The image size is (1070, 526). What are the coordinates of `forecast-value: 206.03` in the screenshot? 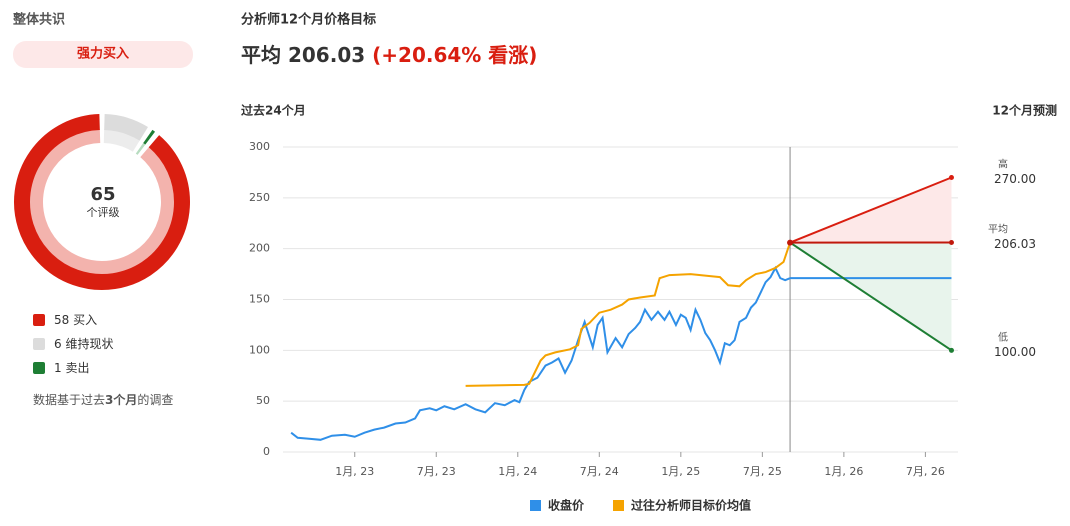 It's located at (1015, 244).